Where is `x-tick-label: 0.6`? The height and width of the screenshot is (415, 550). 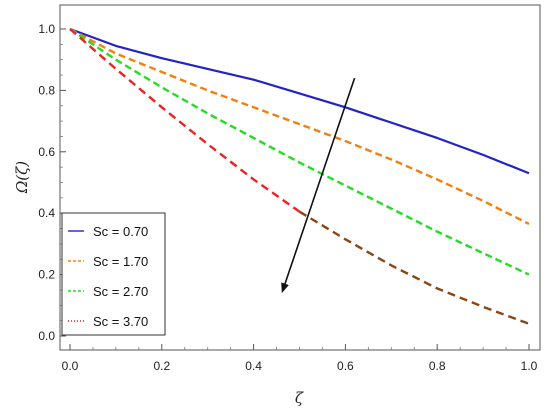
x-tick-label: 0.6 is located at coordinates (345, 366).